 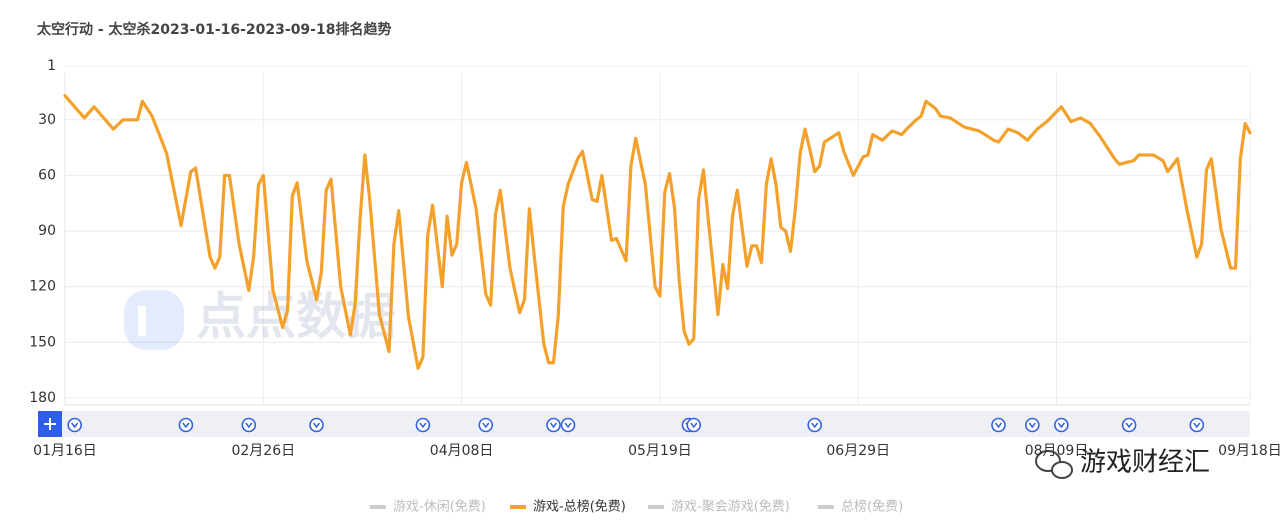 What do you see at coordinates (1249, 451) in the screenshot?
I see `x-tick-label: 09月18日` at bounding box center [1249, 451].